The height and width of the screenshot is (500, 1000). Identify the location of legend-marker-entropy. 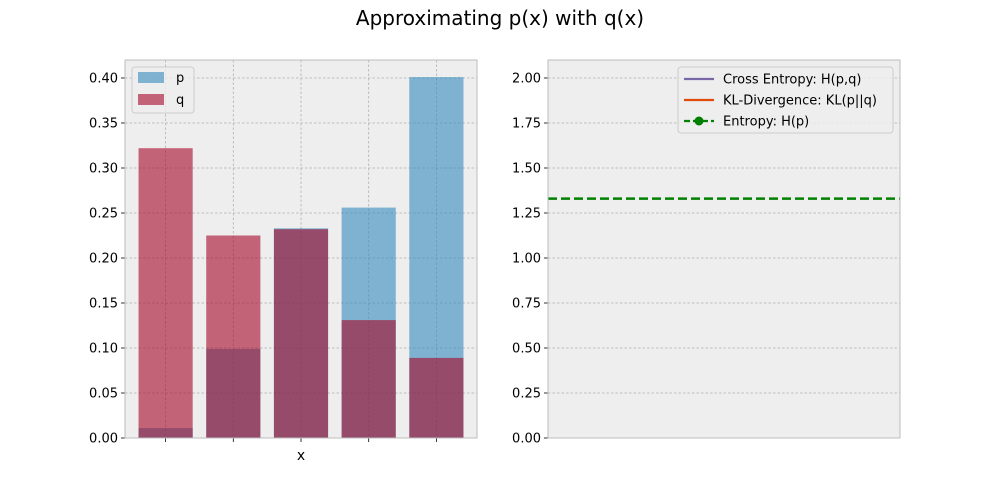
(699, 121).